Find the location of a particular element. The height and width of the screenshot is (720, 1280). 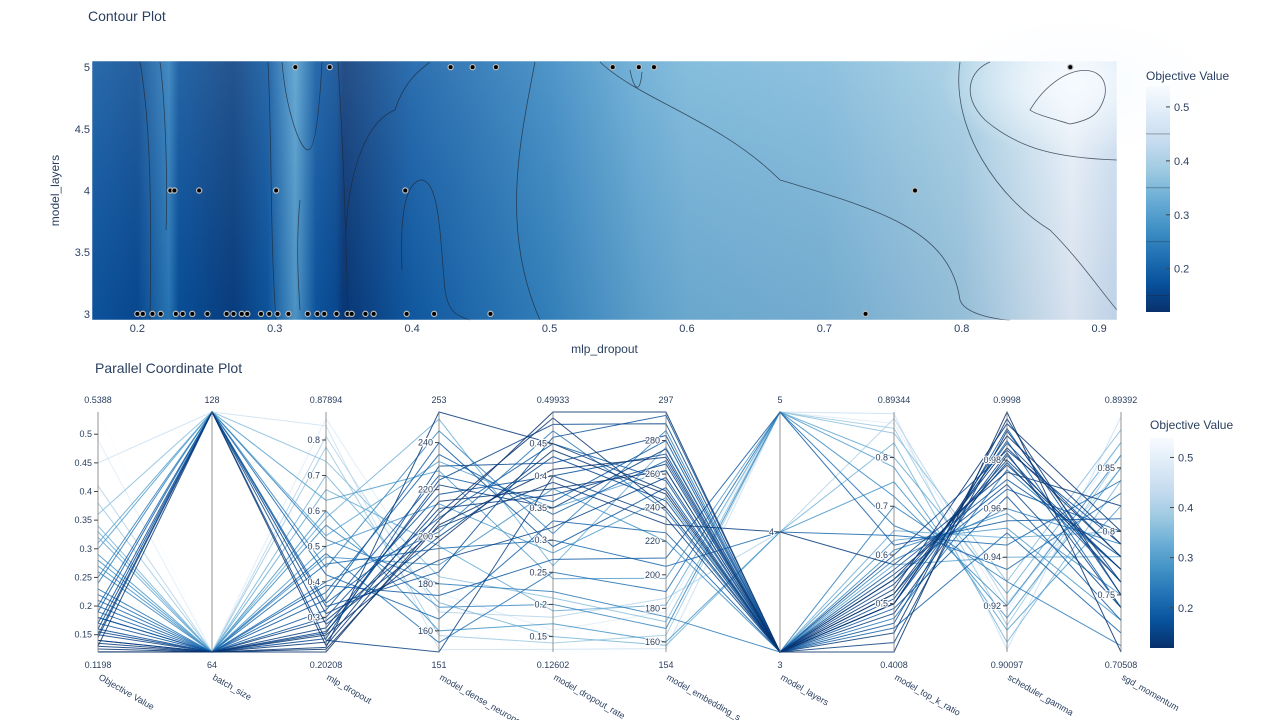

parallel-tick-5-2: 200 is located at coordinates (652, 575).